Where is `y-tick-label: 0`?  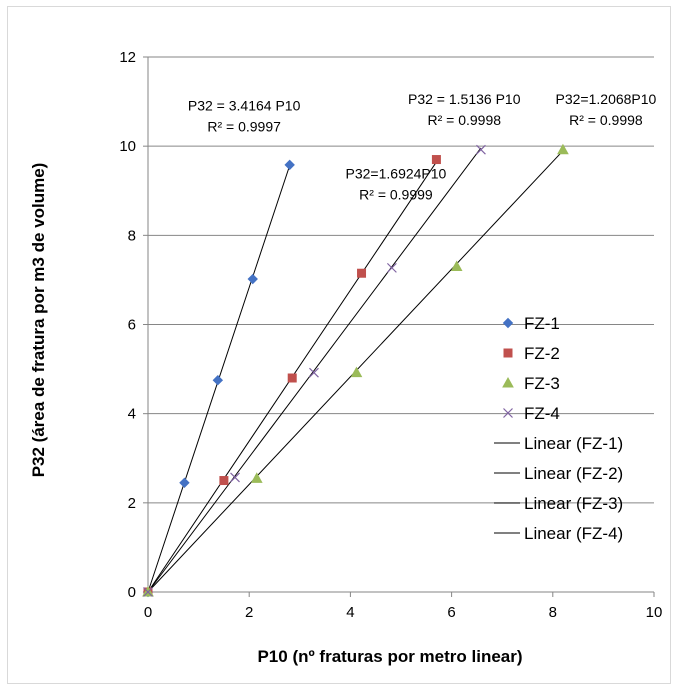 y-tick-label: 0 is located at coordinates (132, 592).